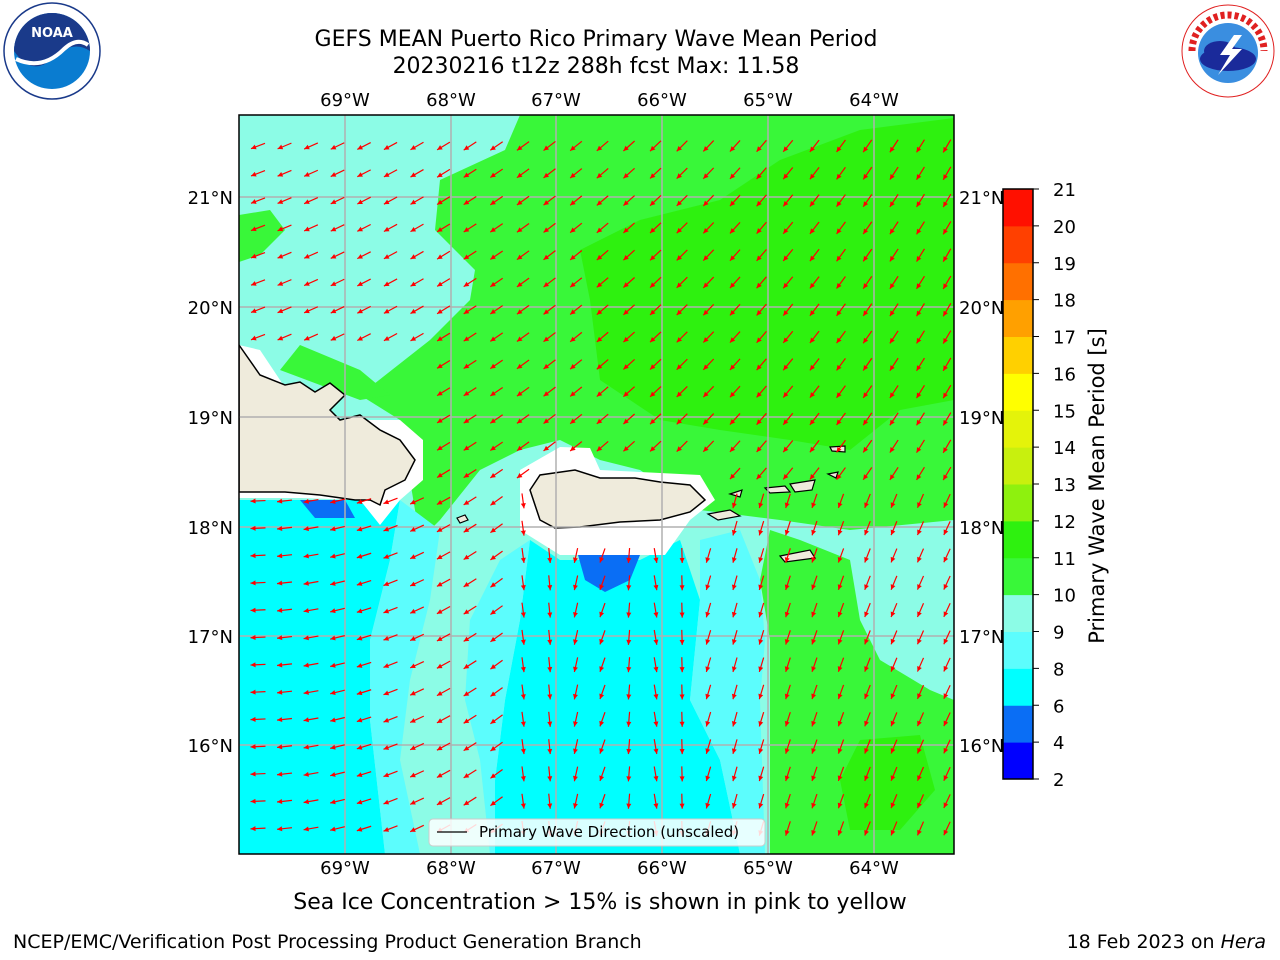  What do you see at coordinates (1058, 633) in the screenshot?
I see `colorbar-tick-label: 9` at bounding box center [1058, 633].